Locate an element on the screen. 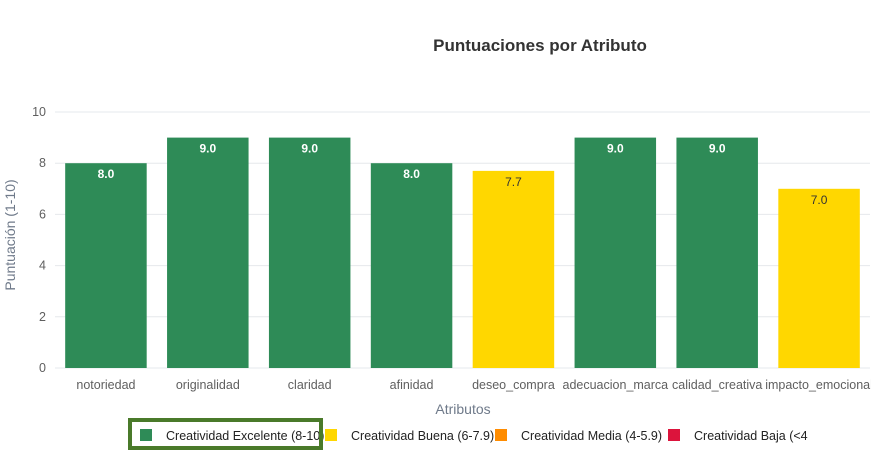 The image size is (871, 450). x-tick-label: deseo_compra is located at coordinates (513, 385).